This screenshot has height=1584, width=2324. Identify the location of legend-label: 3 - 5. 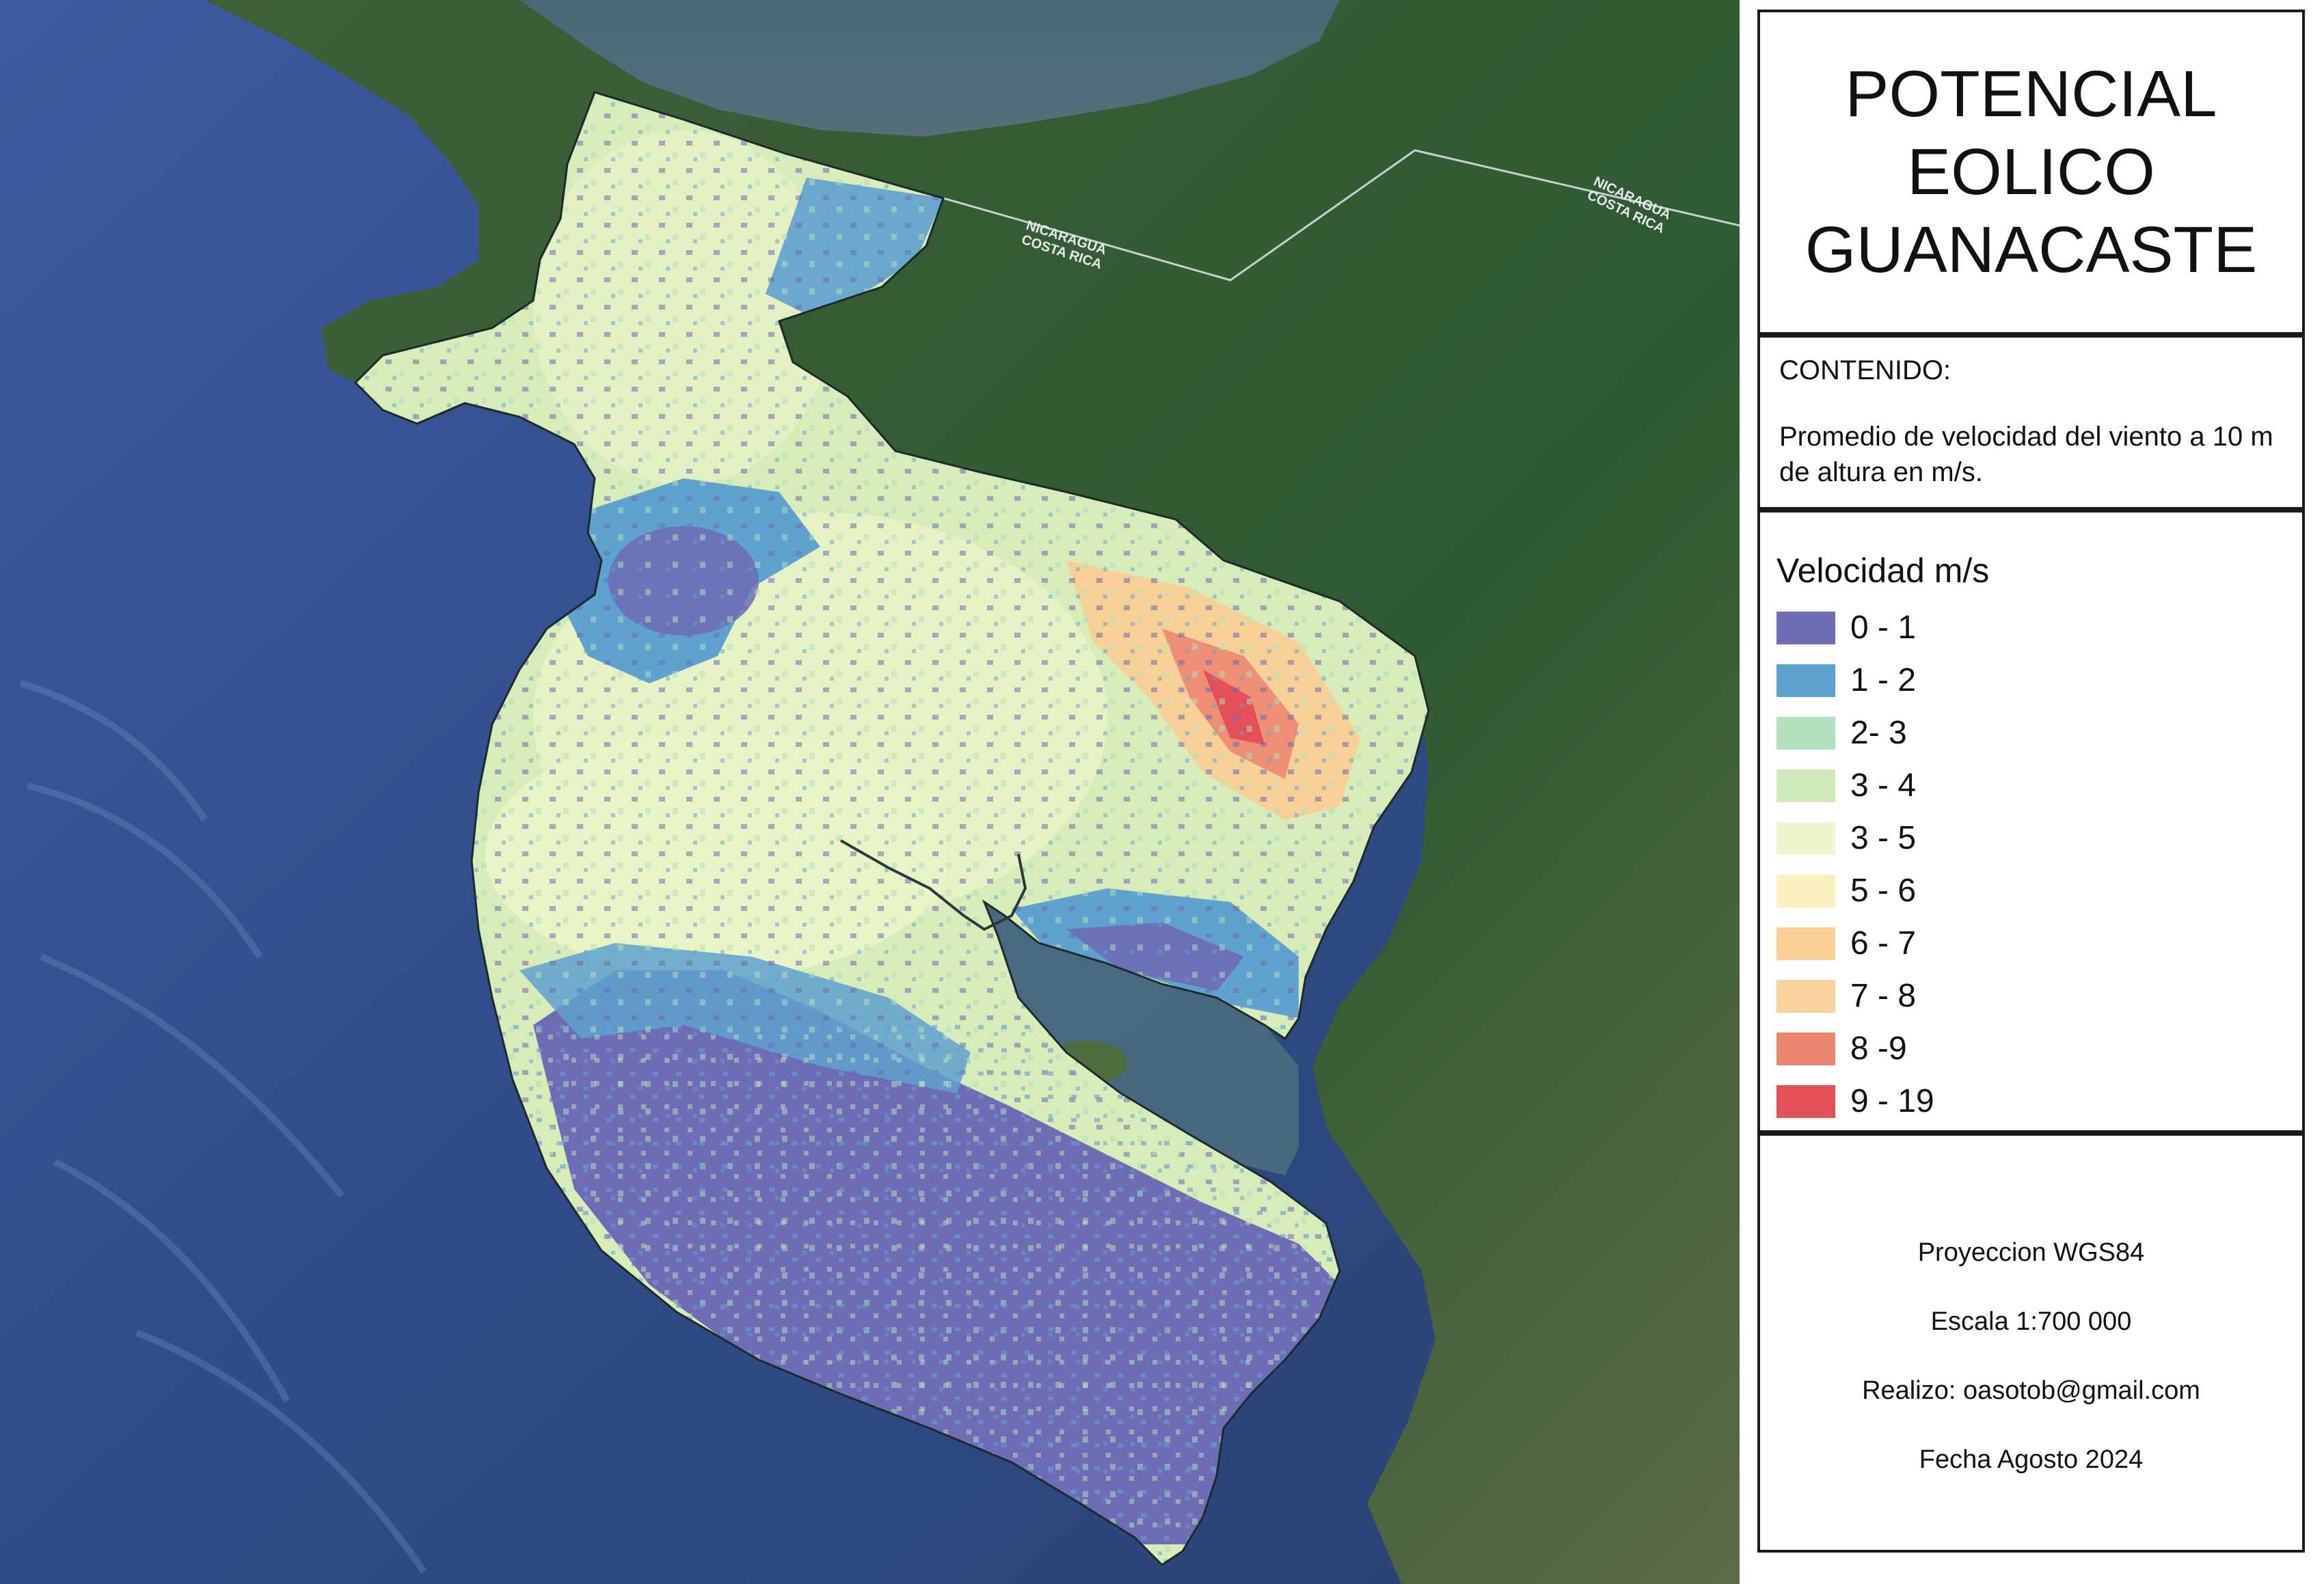
(1883, 838).